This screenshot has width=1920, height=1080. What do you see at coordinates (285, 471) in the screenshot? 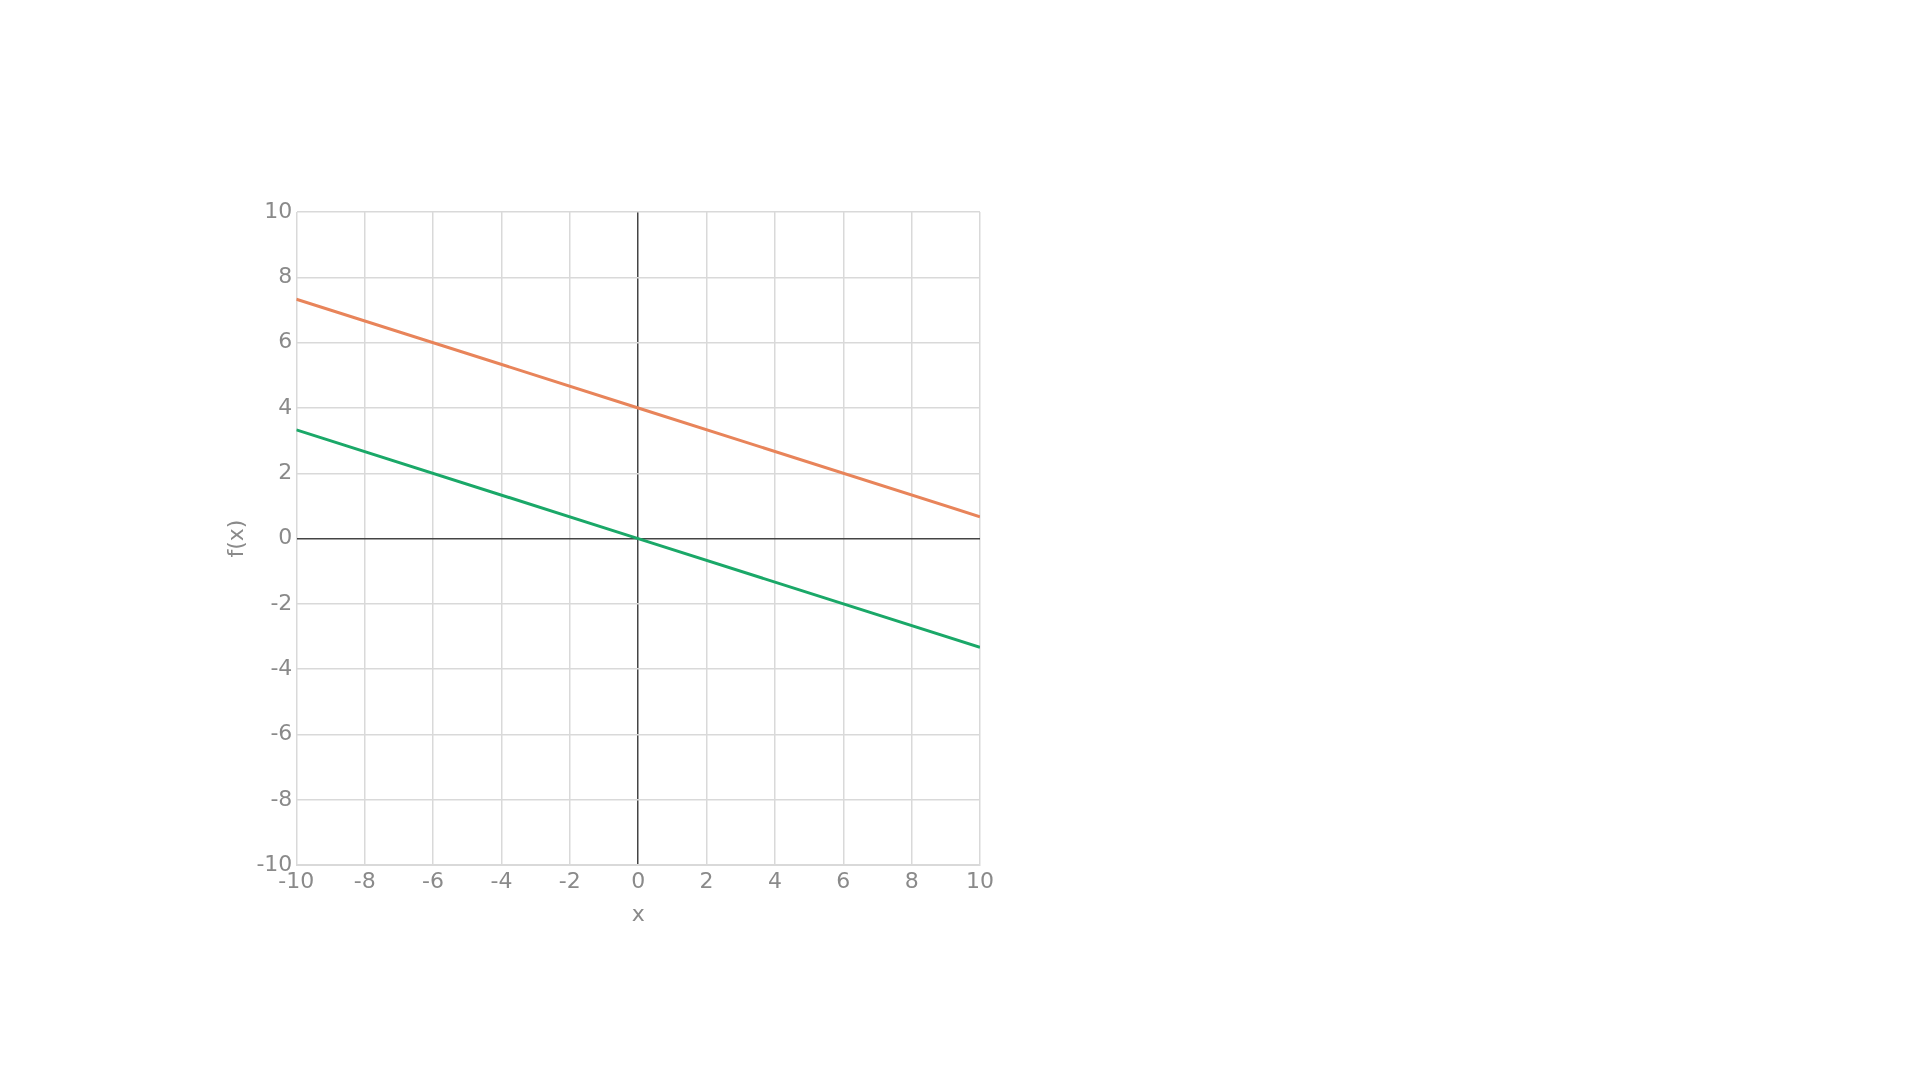
I see `y-tick-label: 2` at bounding box center [285, 471].